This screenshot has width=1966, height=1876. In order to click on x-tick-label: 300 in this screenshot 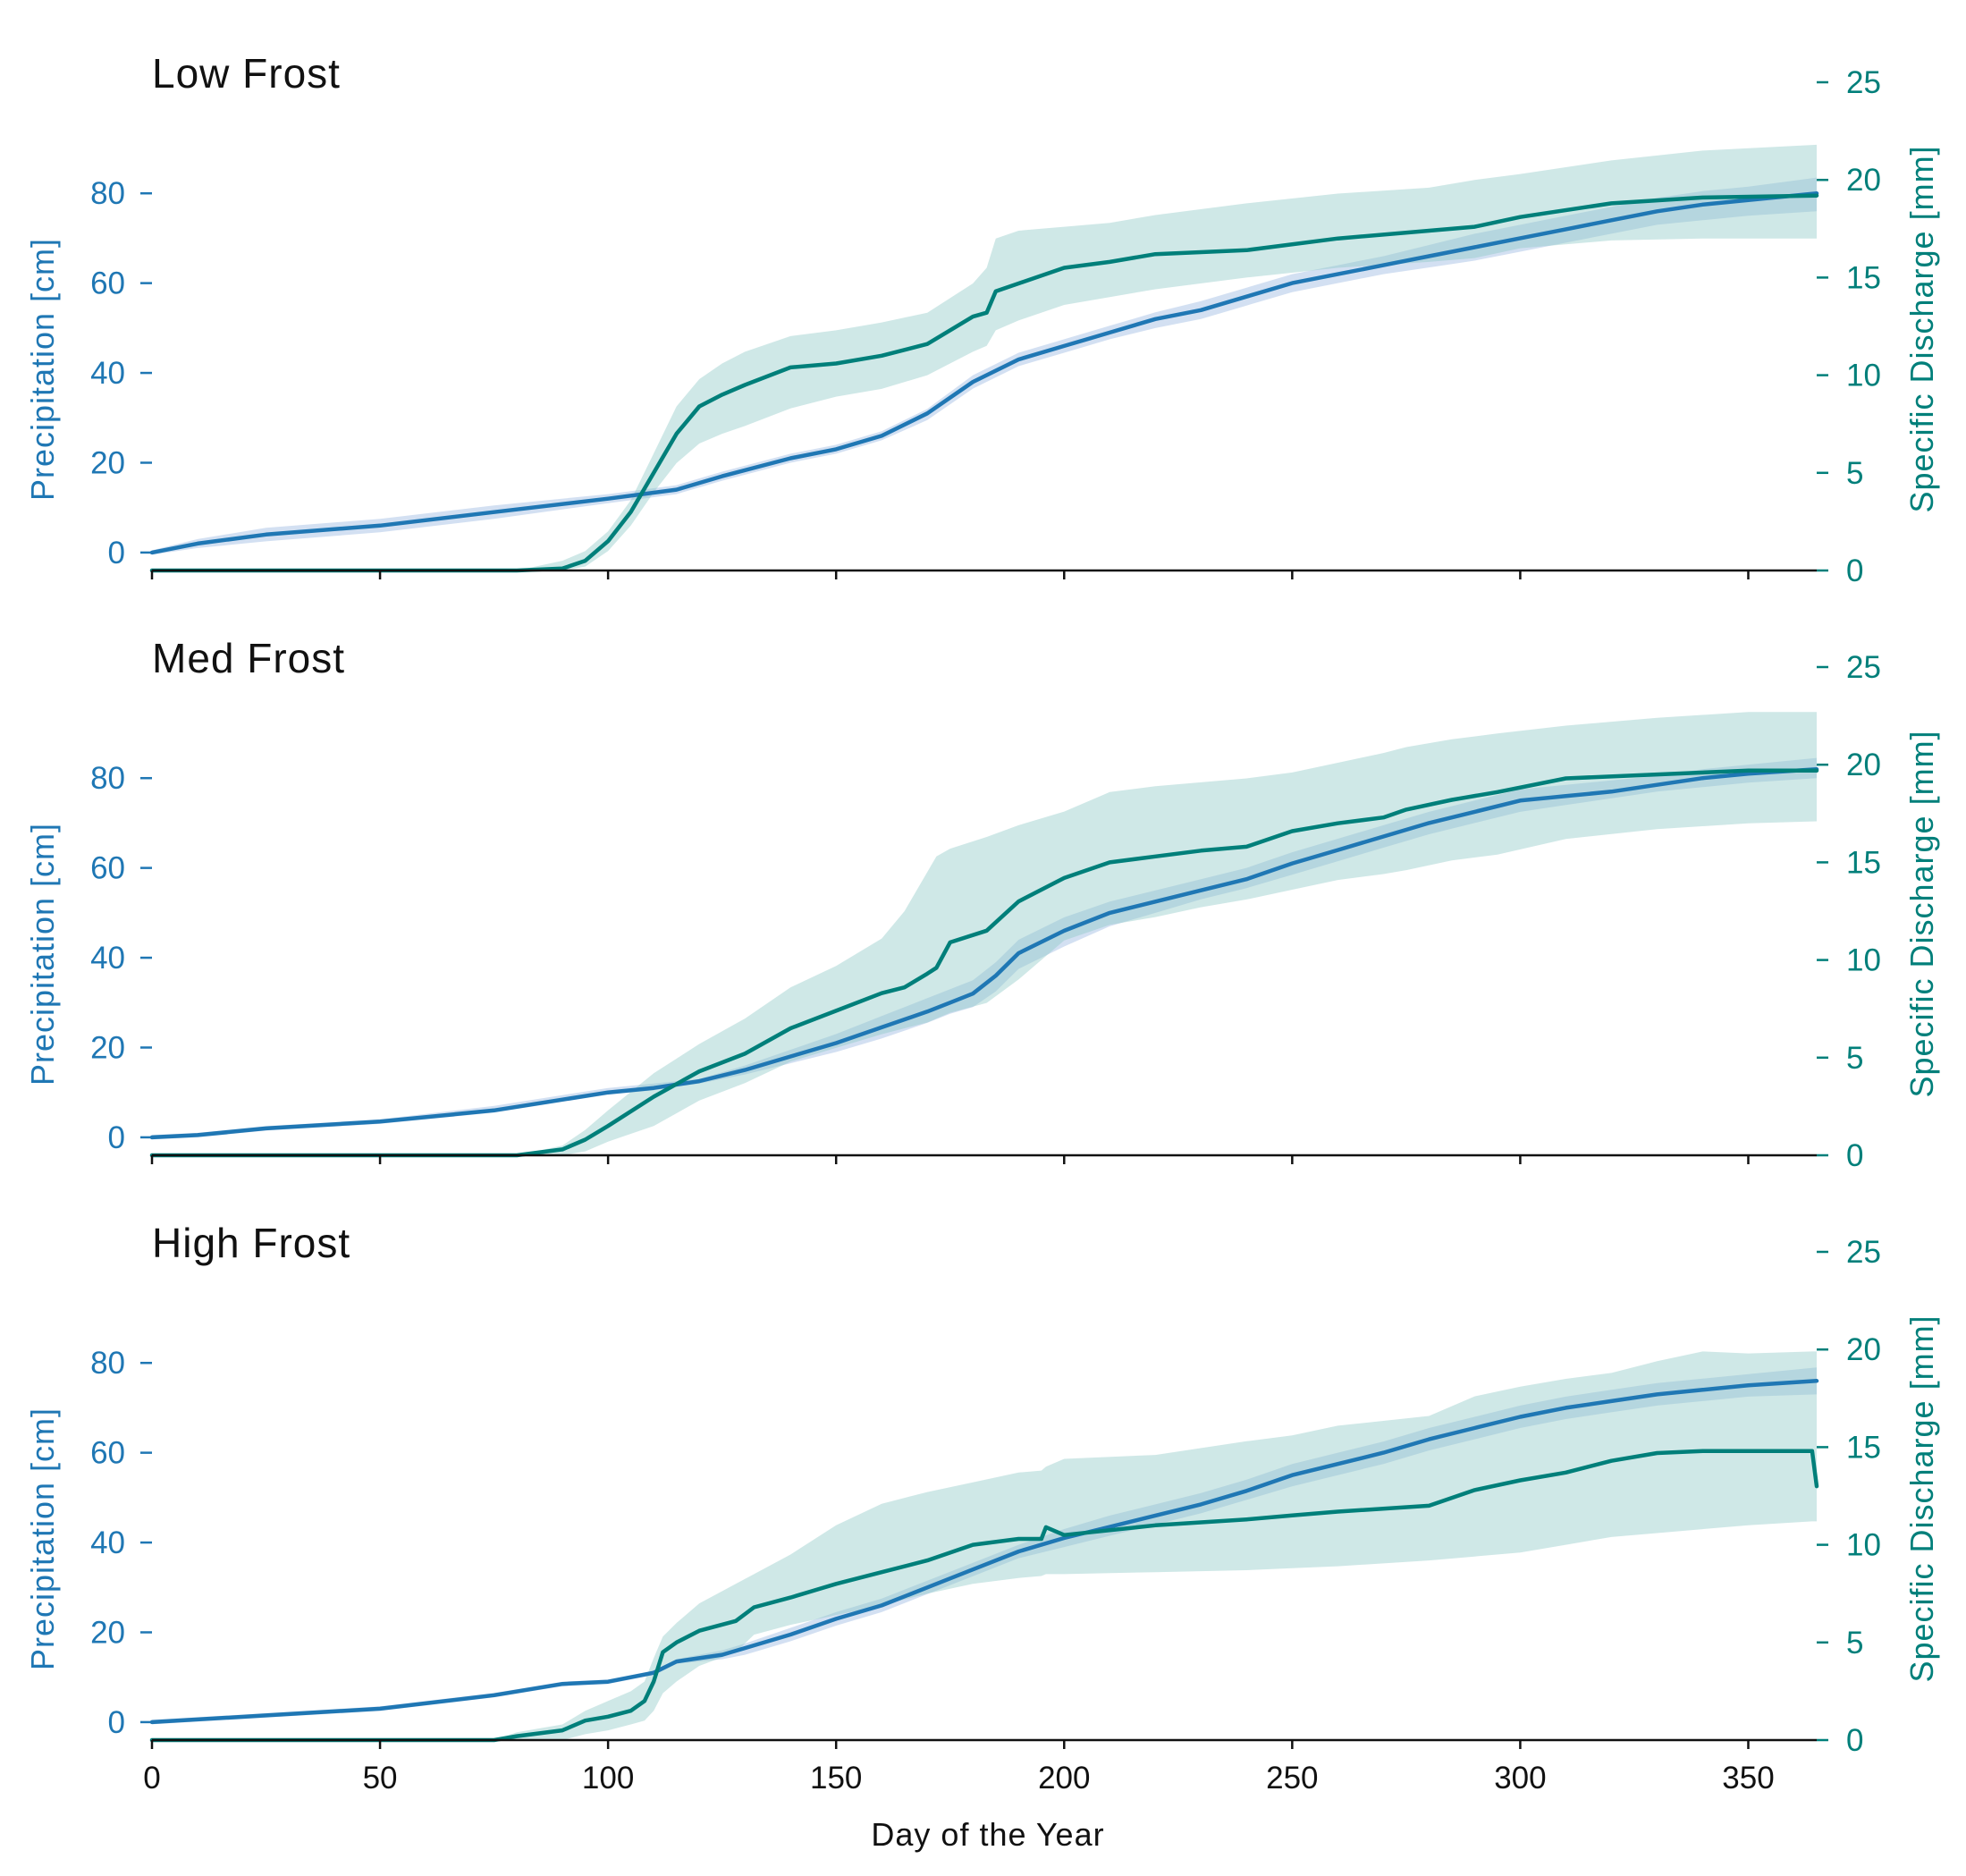, I will do `click(1520, 1779)`.